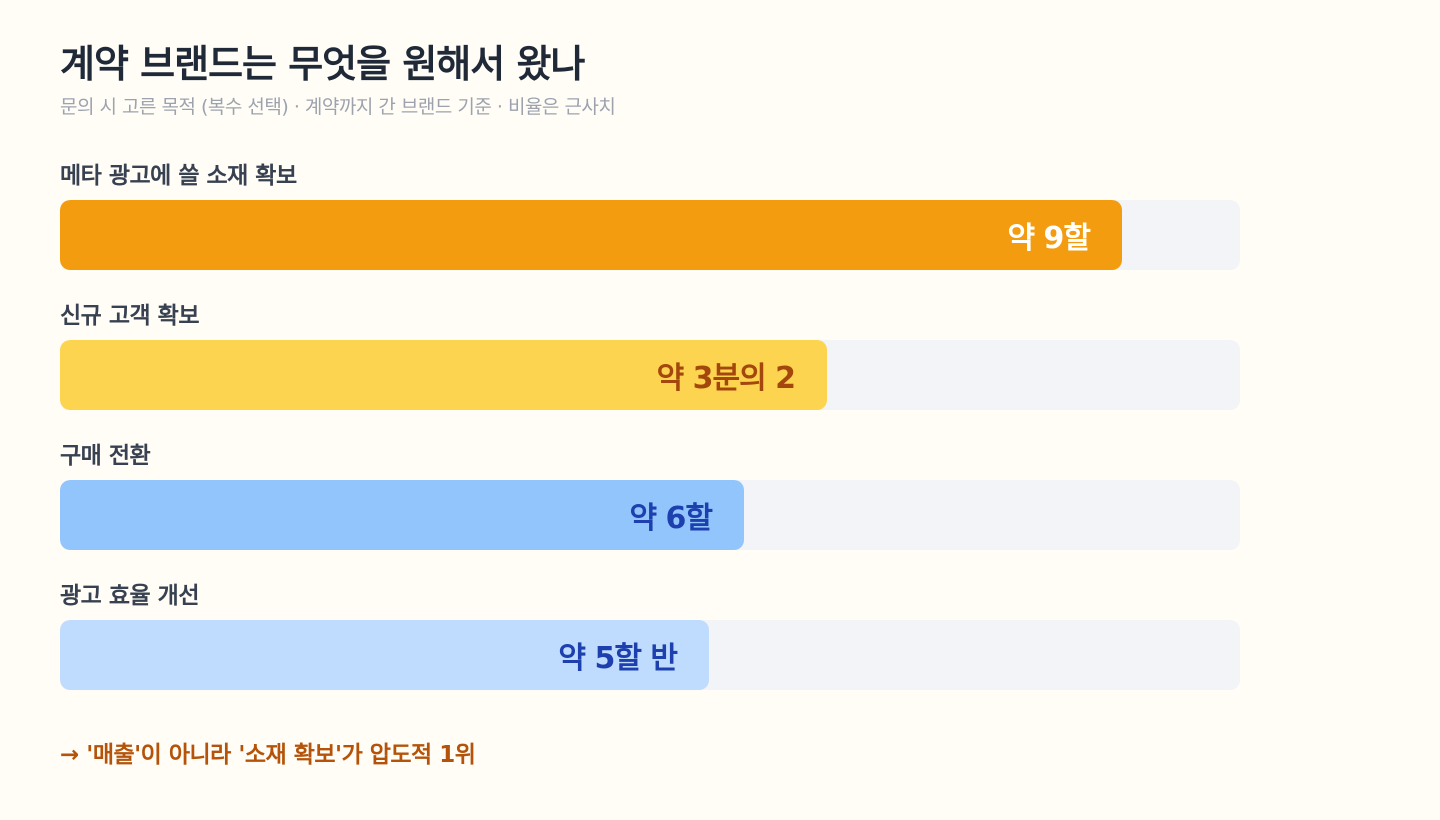  I want to click on bar: 약 3분의 2, so click(443, 375).